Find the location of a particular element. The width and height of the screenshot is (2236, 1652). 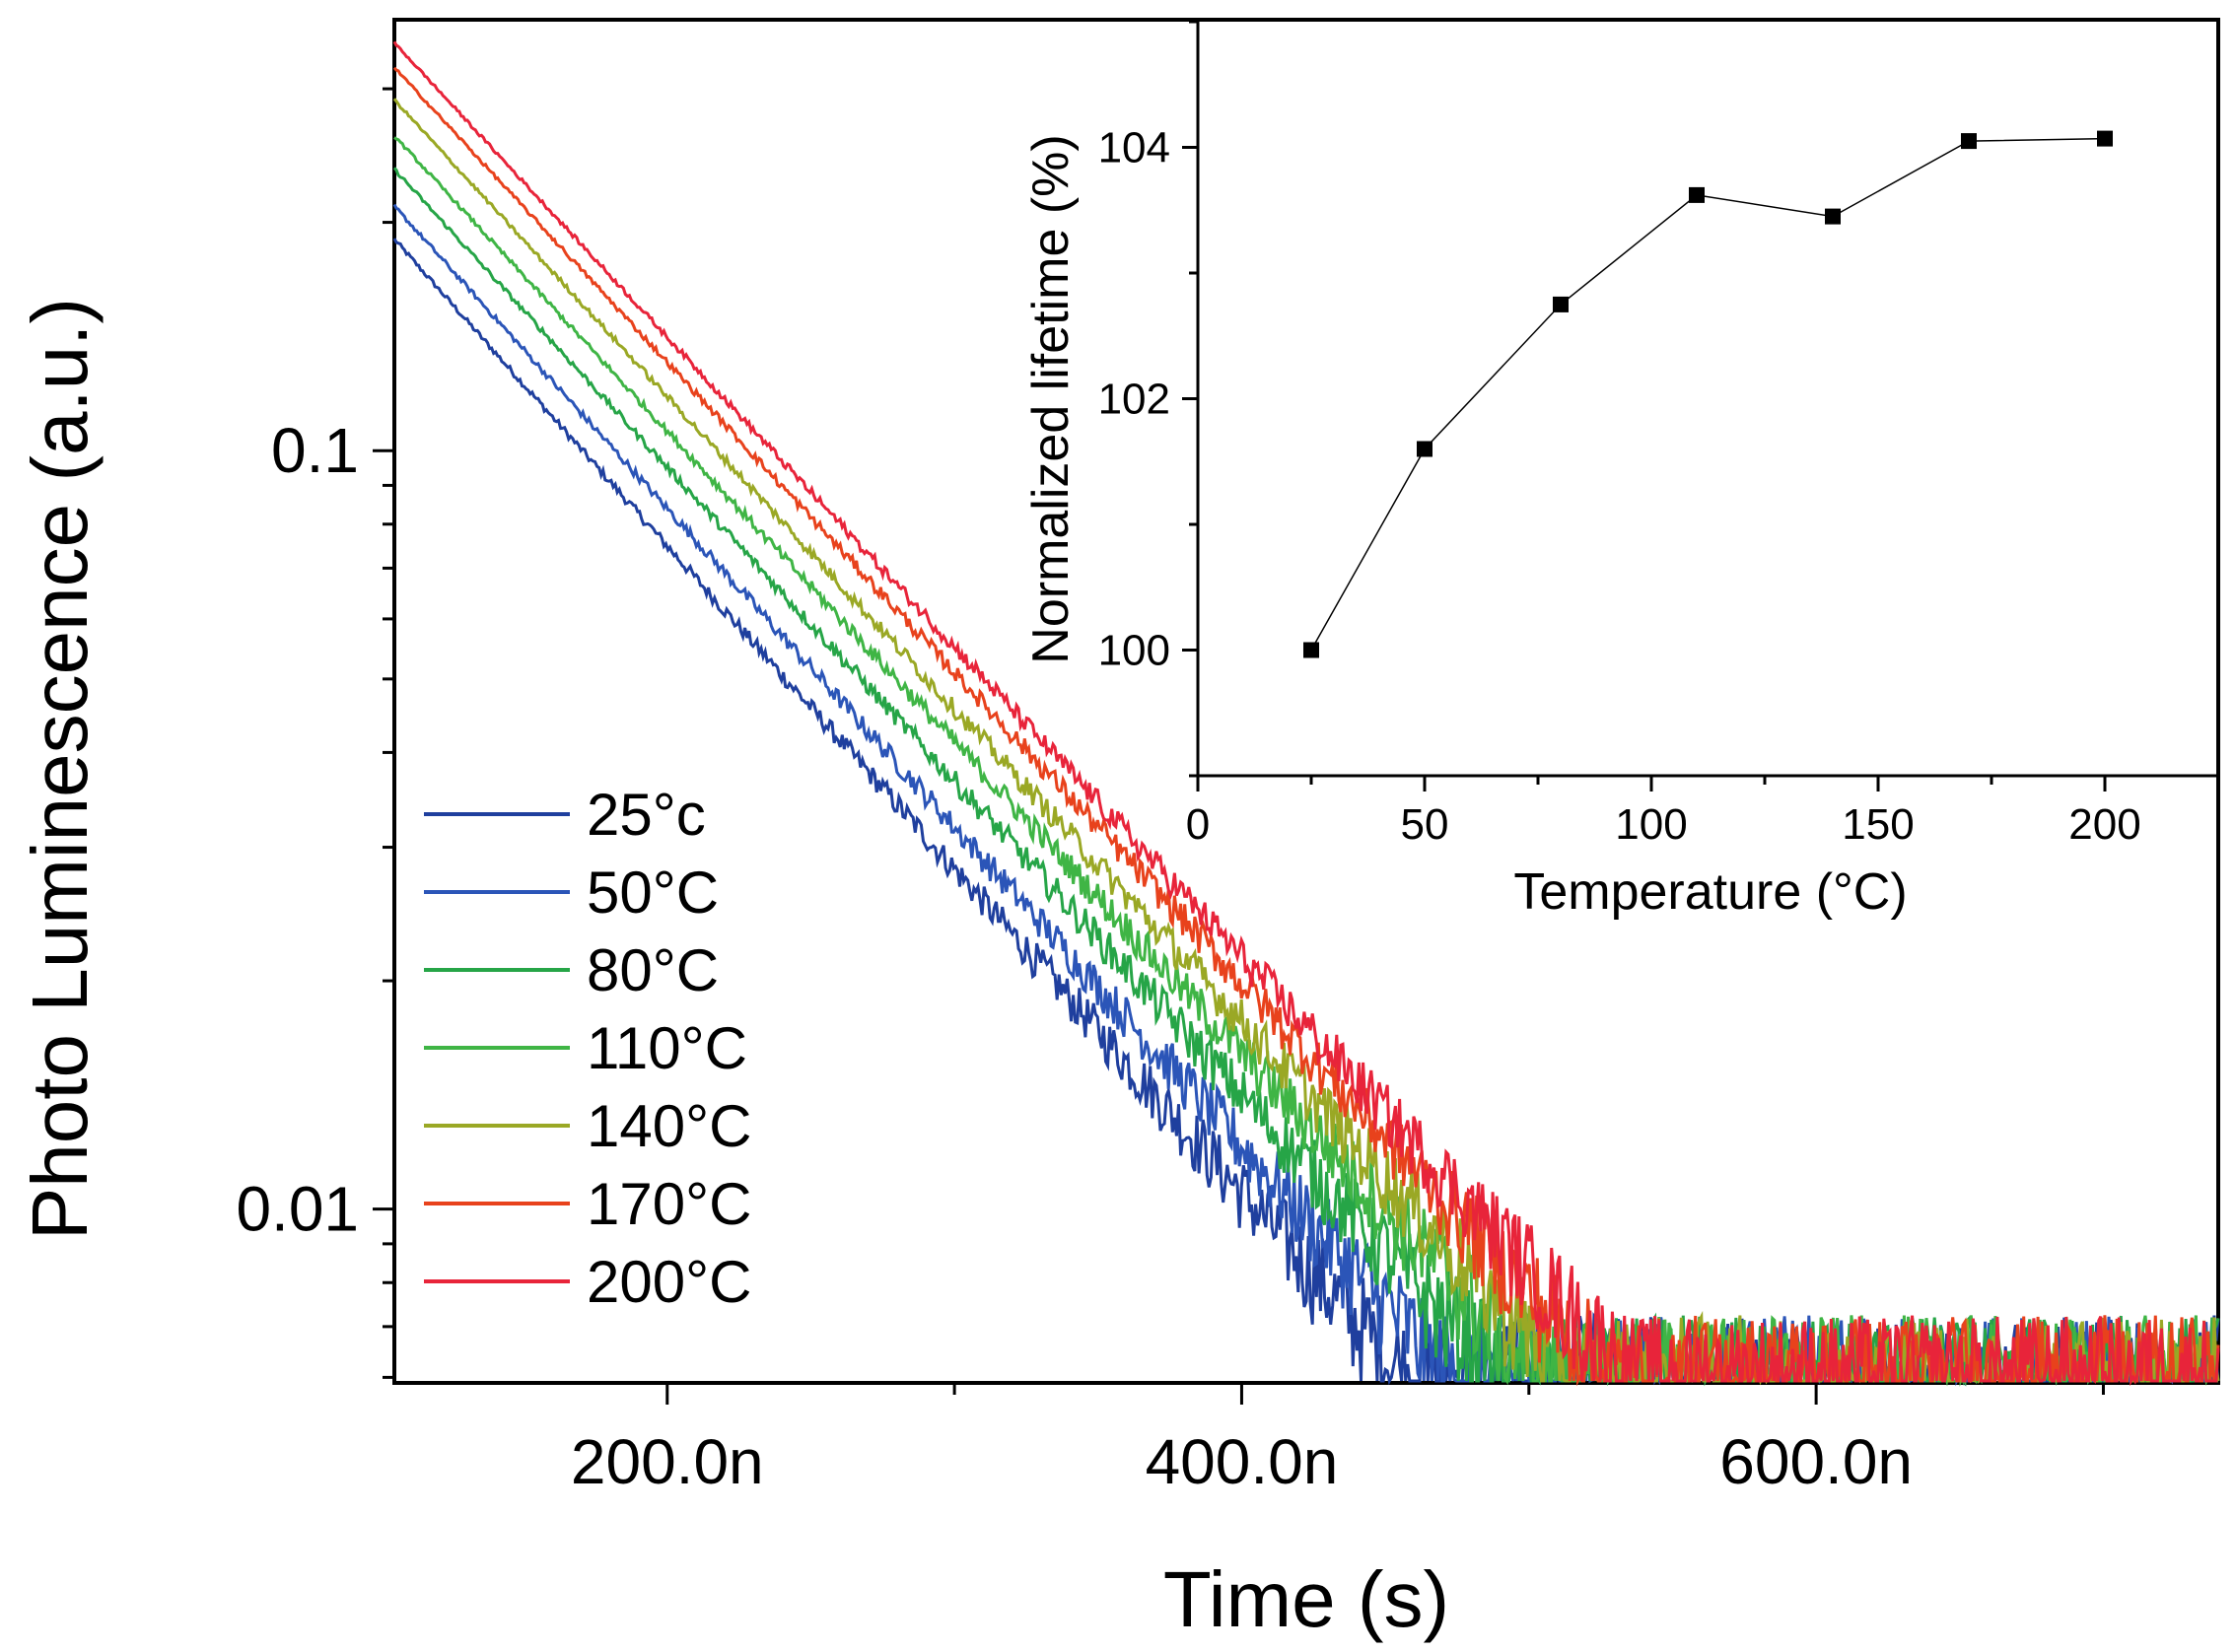

legend-label-2: 80°C is located at coordinates (653, 970).